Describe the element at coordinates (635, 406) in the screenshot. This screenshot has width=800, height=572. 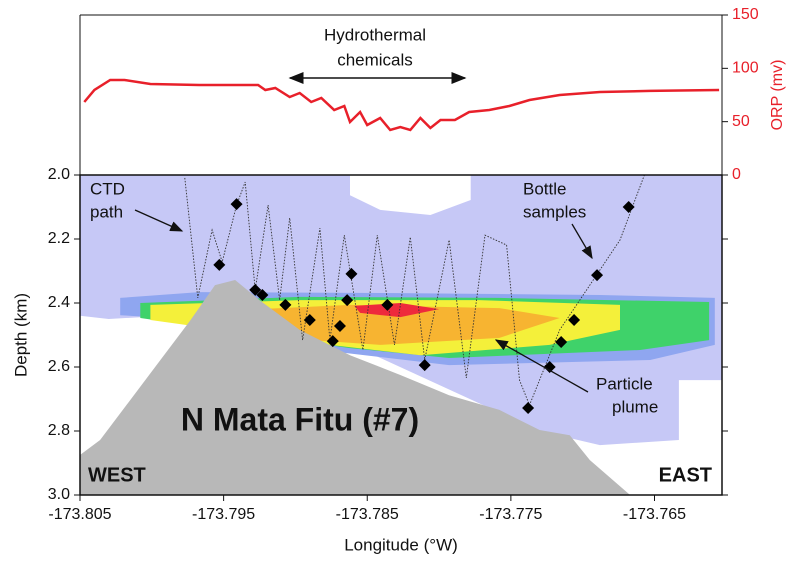
I see `annotation: plume` at that location.